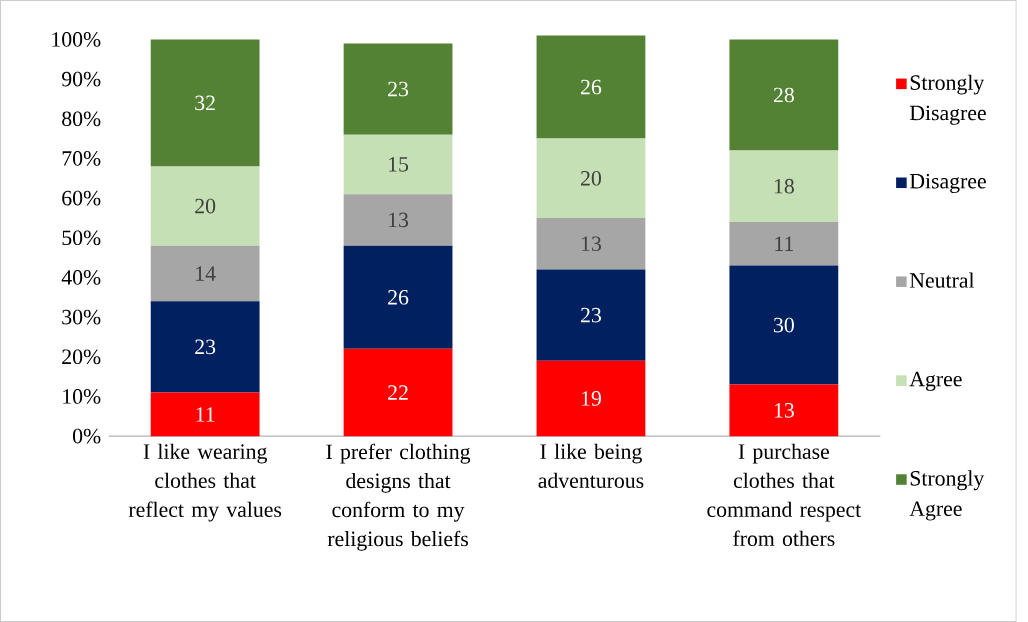  Describe the element at coordinates (935, 381) in the screenshot. I see `legend-label: Agree` at that location.